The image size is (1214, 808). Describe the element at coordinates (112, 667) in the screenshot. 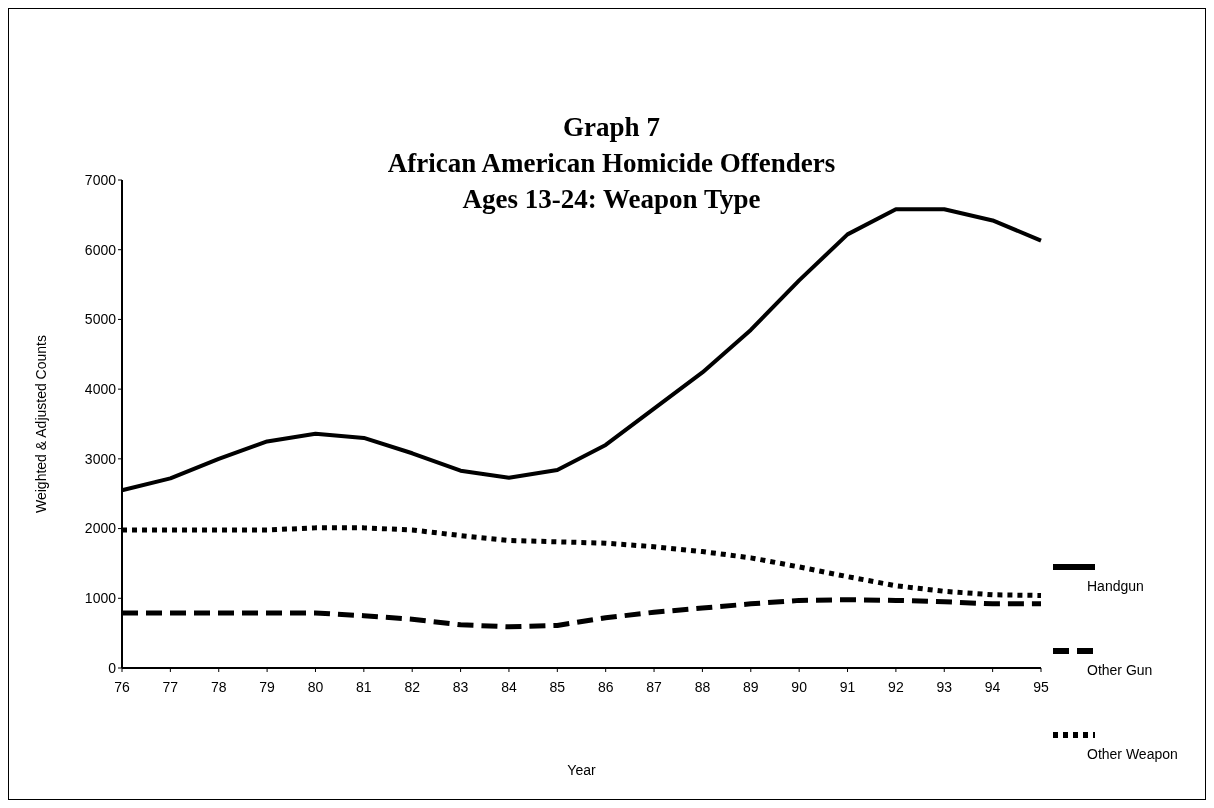

I see `y-tick-label: 0` at that location.